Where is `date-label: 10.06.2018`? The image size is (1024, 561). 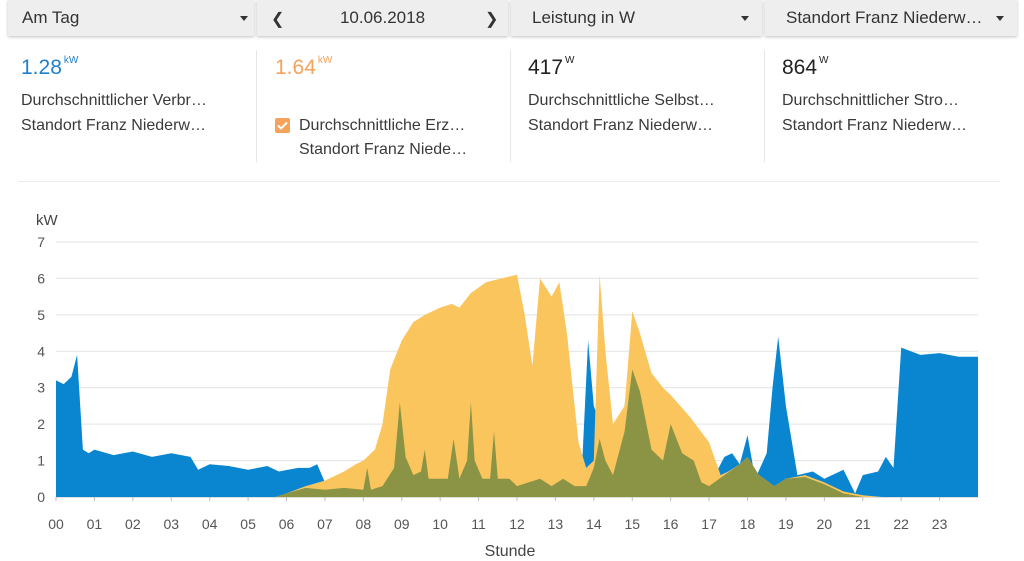 date-label: 10.06.2018 is located at coordinates (382, 17).